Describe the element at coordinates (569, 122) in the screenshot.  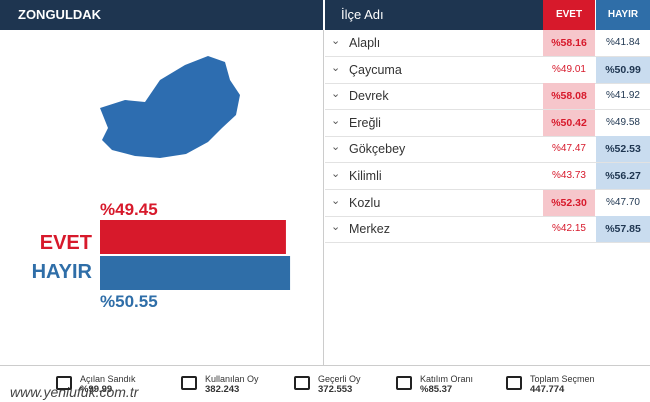
I see `evet-cell: %50.42` at that location.